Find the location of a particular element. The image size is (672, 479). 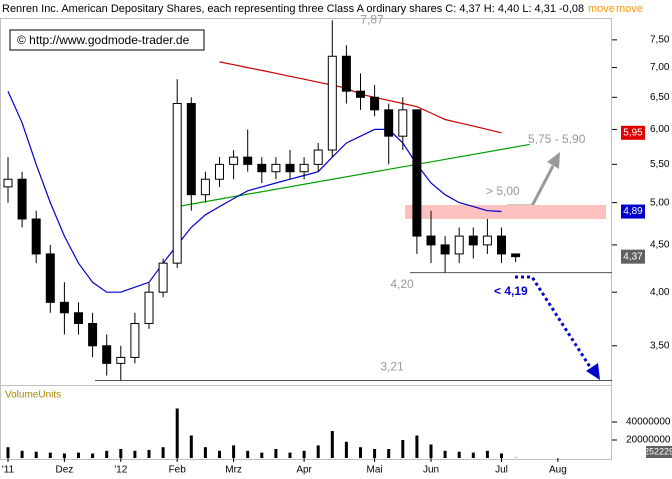

level-label: 3,21 is located at coordinates (392, 367).